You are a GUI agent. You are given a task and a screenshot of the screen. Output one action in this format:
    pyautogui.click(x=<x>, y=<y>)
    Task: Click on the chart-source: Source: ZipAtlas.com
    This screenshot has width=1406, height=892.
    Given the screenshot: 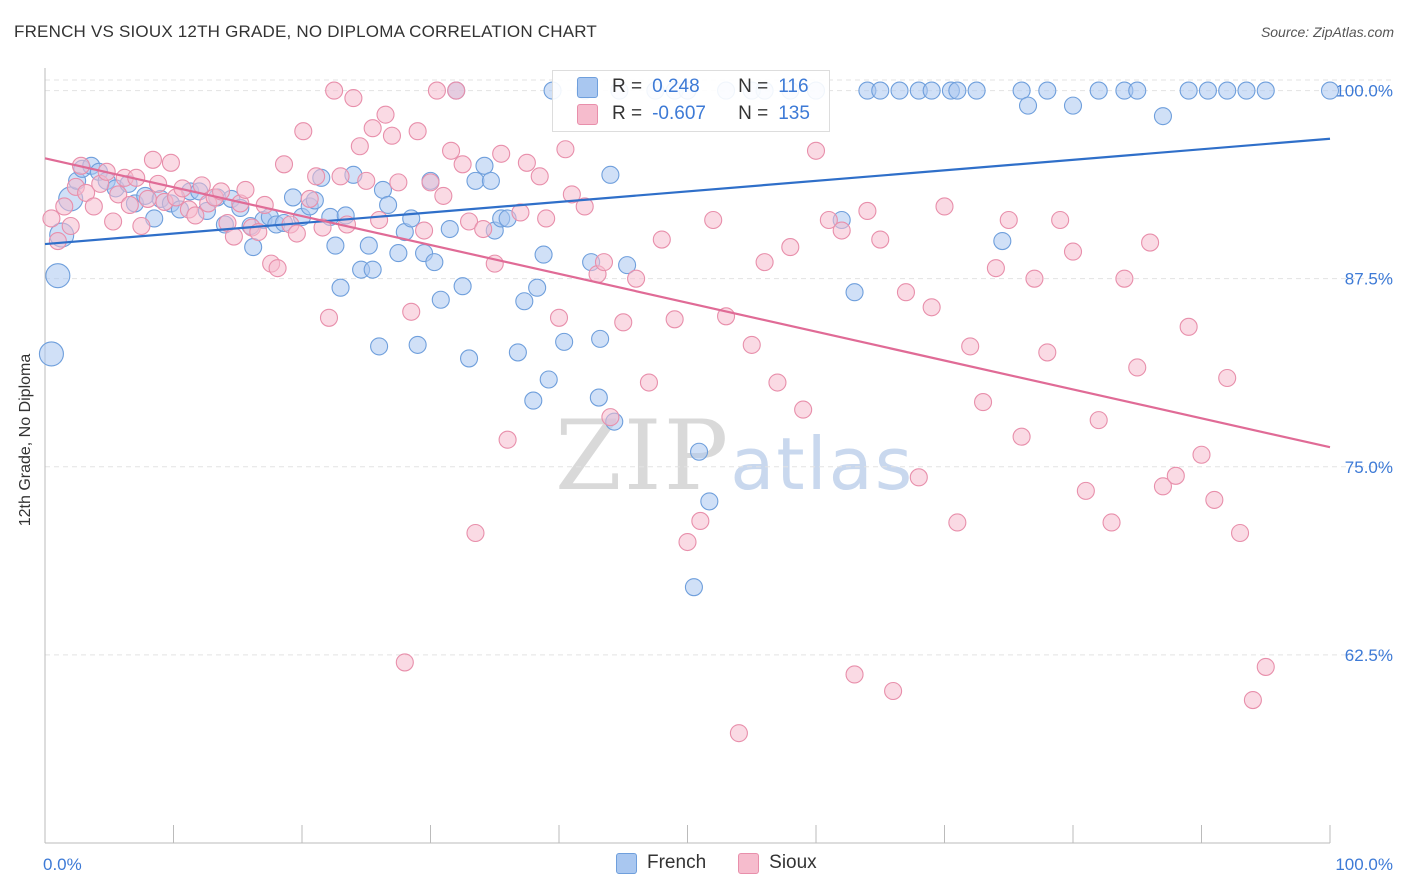 What is the action you would take?
    pyautogui.click(x=1327, y=32)
    